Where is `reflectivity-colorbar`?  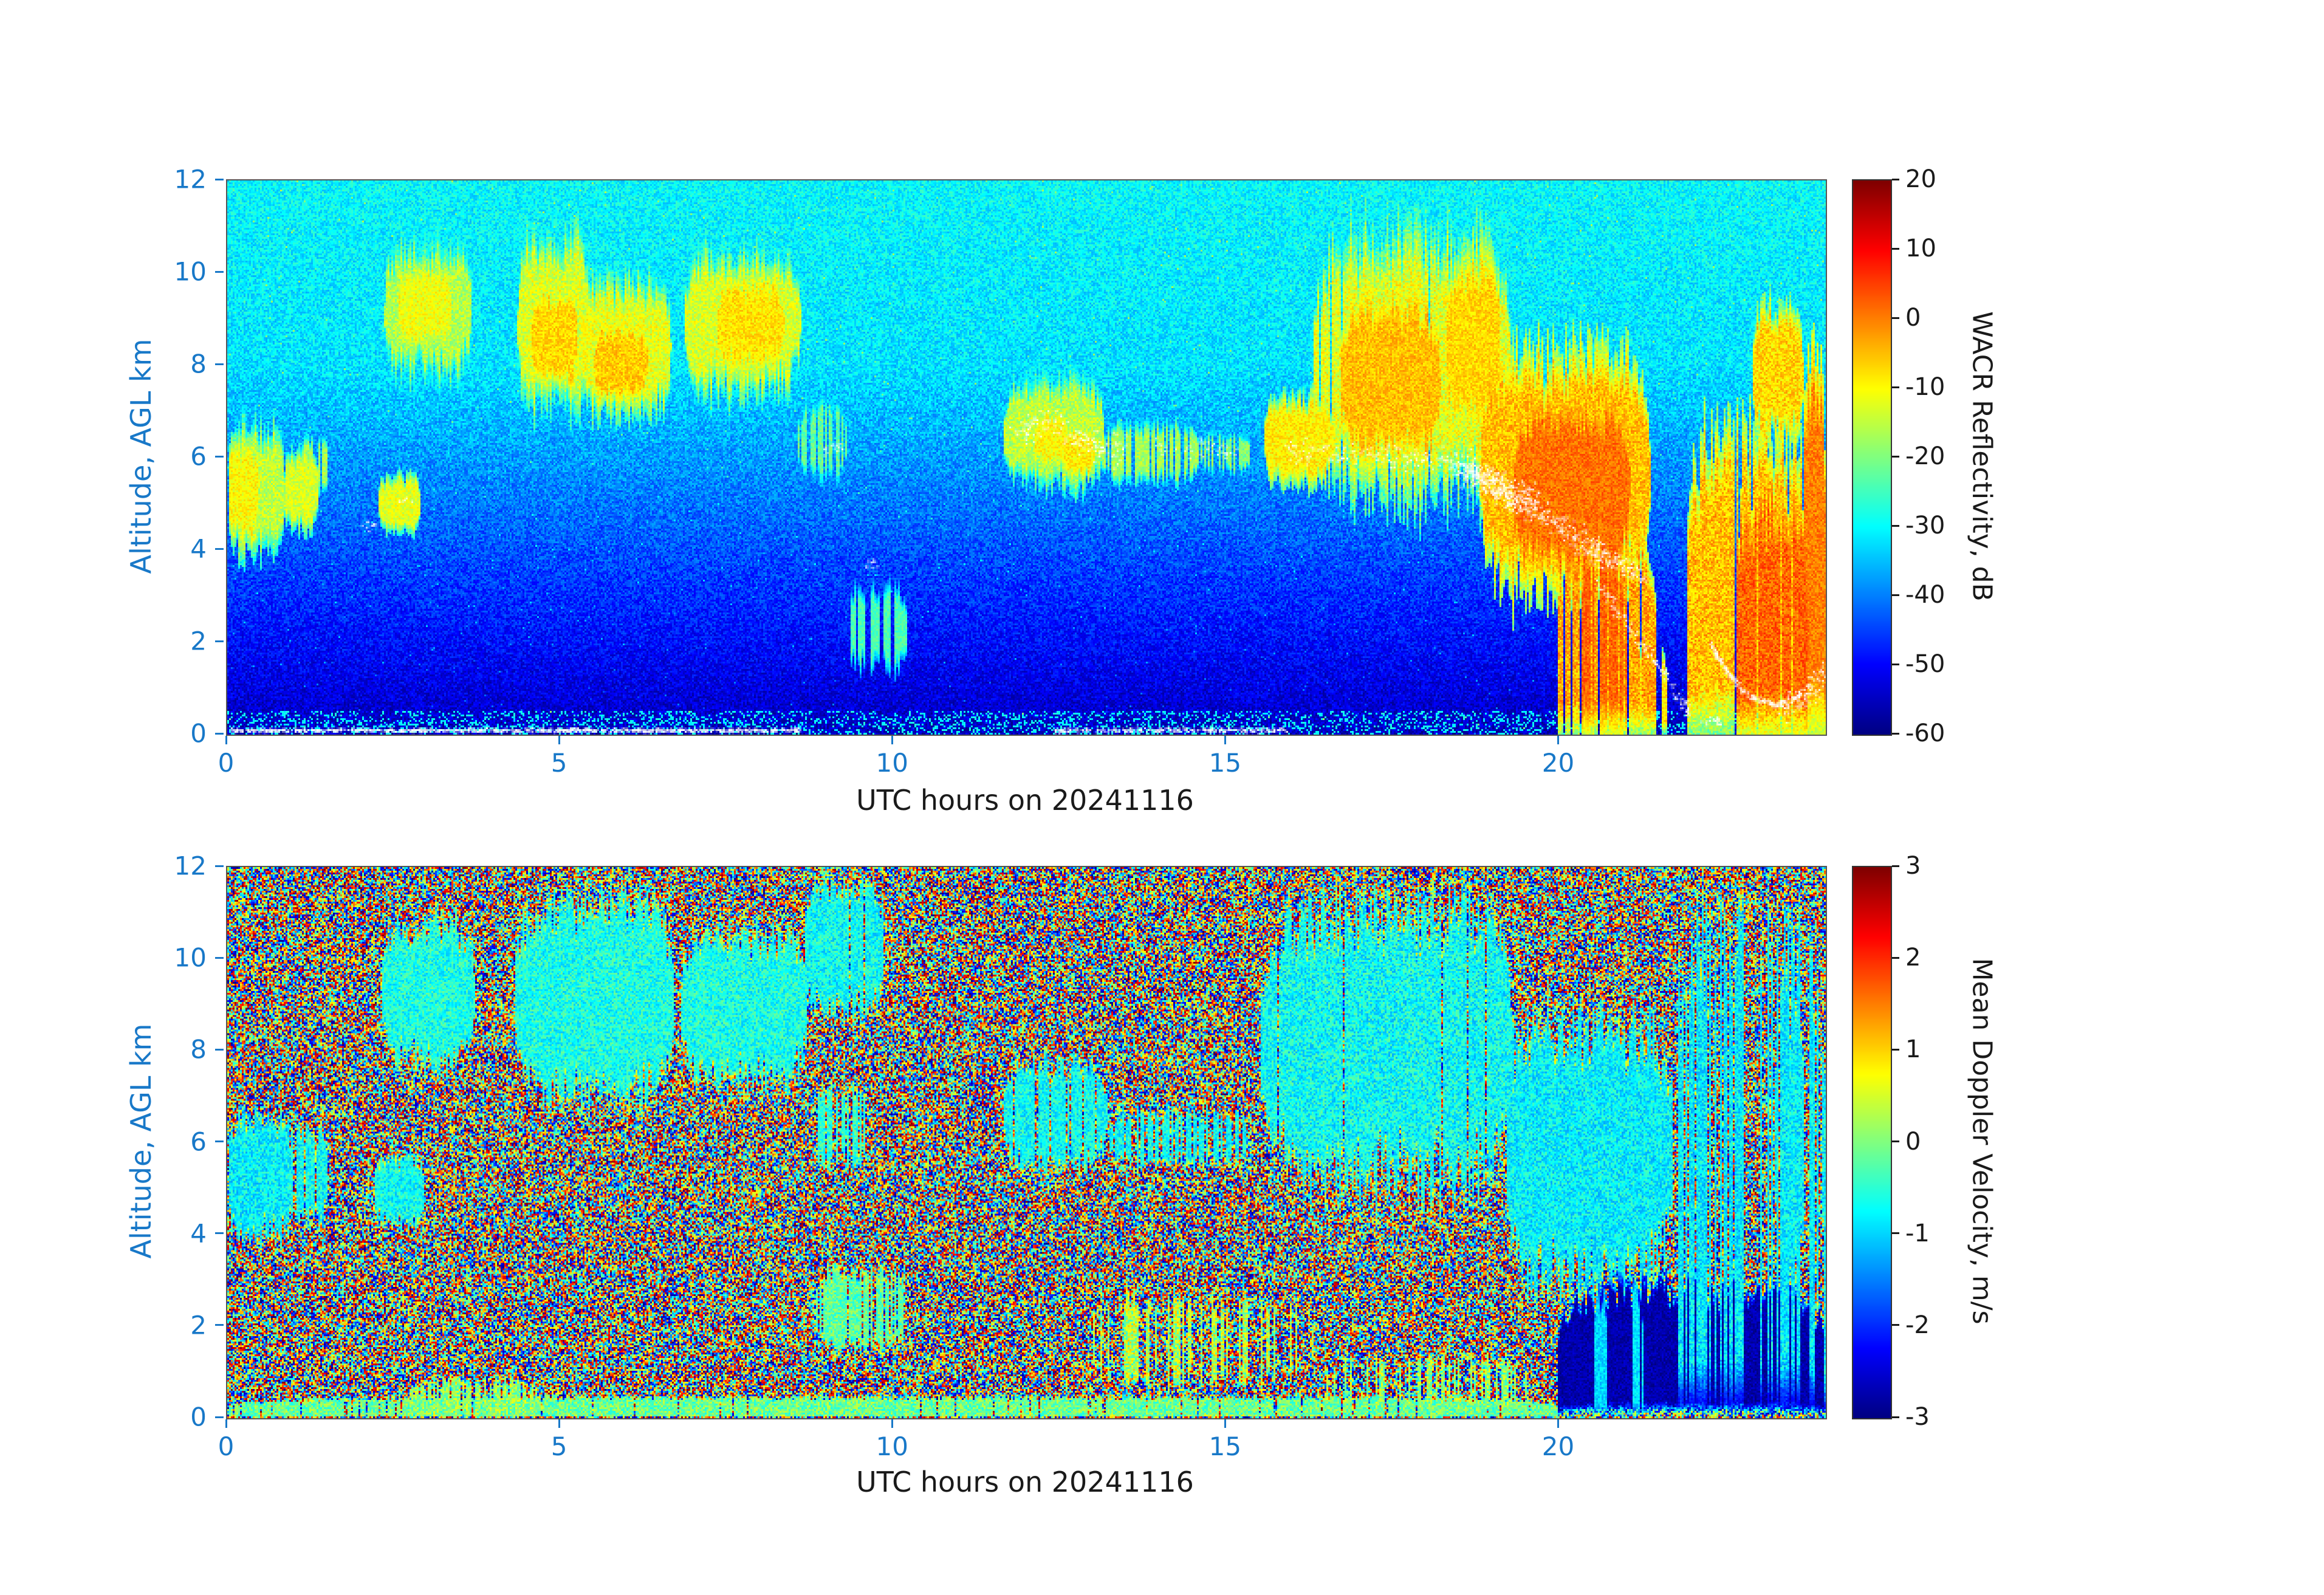 reflectivity-colorbar is located at coordinates (1872, 457).